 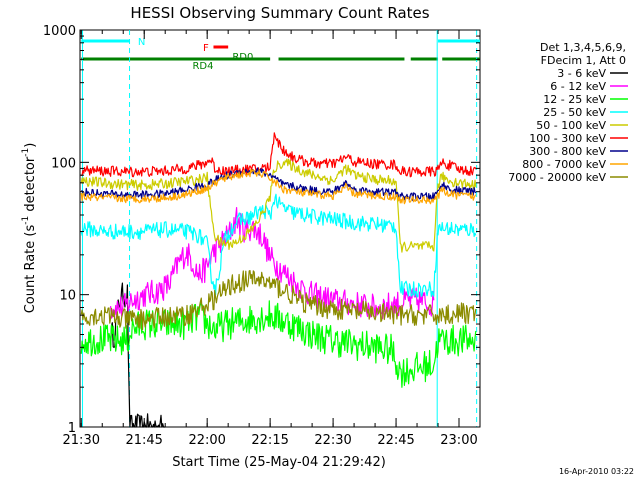 I want to click on x-tick-label: 22:00, so click(x=206, y=440).